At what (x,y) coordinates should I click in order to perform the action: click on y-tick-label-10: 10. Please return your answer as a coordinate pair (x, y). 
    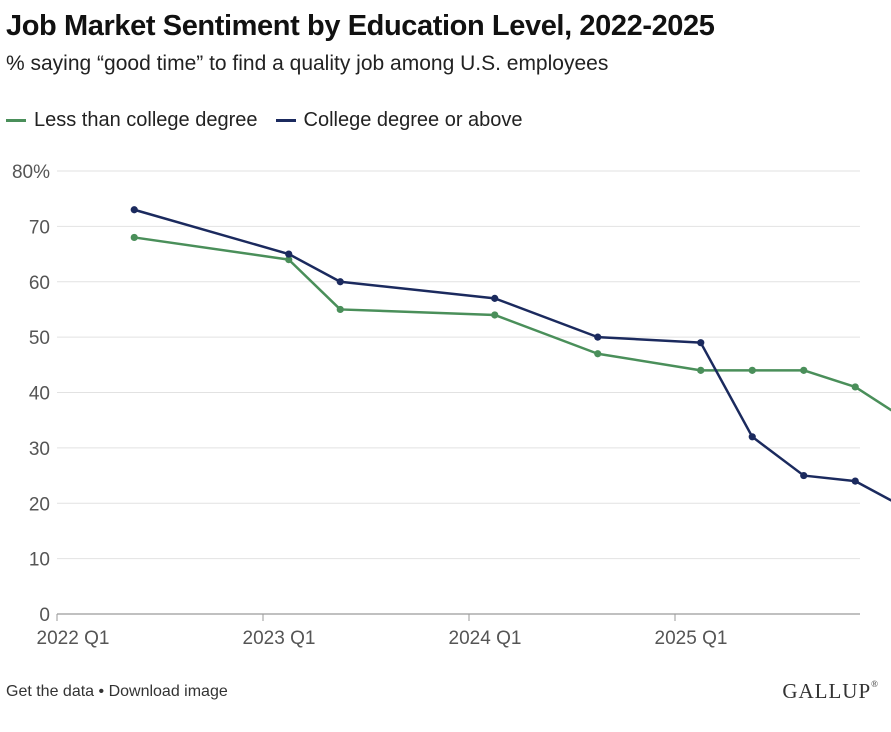
    Looking at the image, I should click on (39, 560).